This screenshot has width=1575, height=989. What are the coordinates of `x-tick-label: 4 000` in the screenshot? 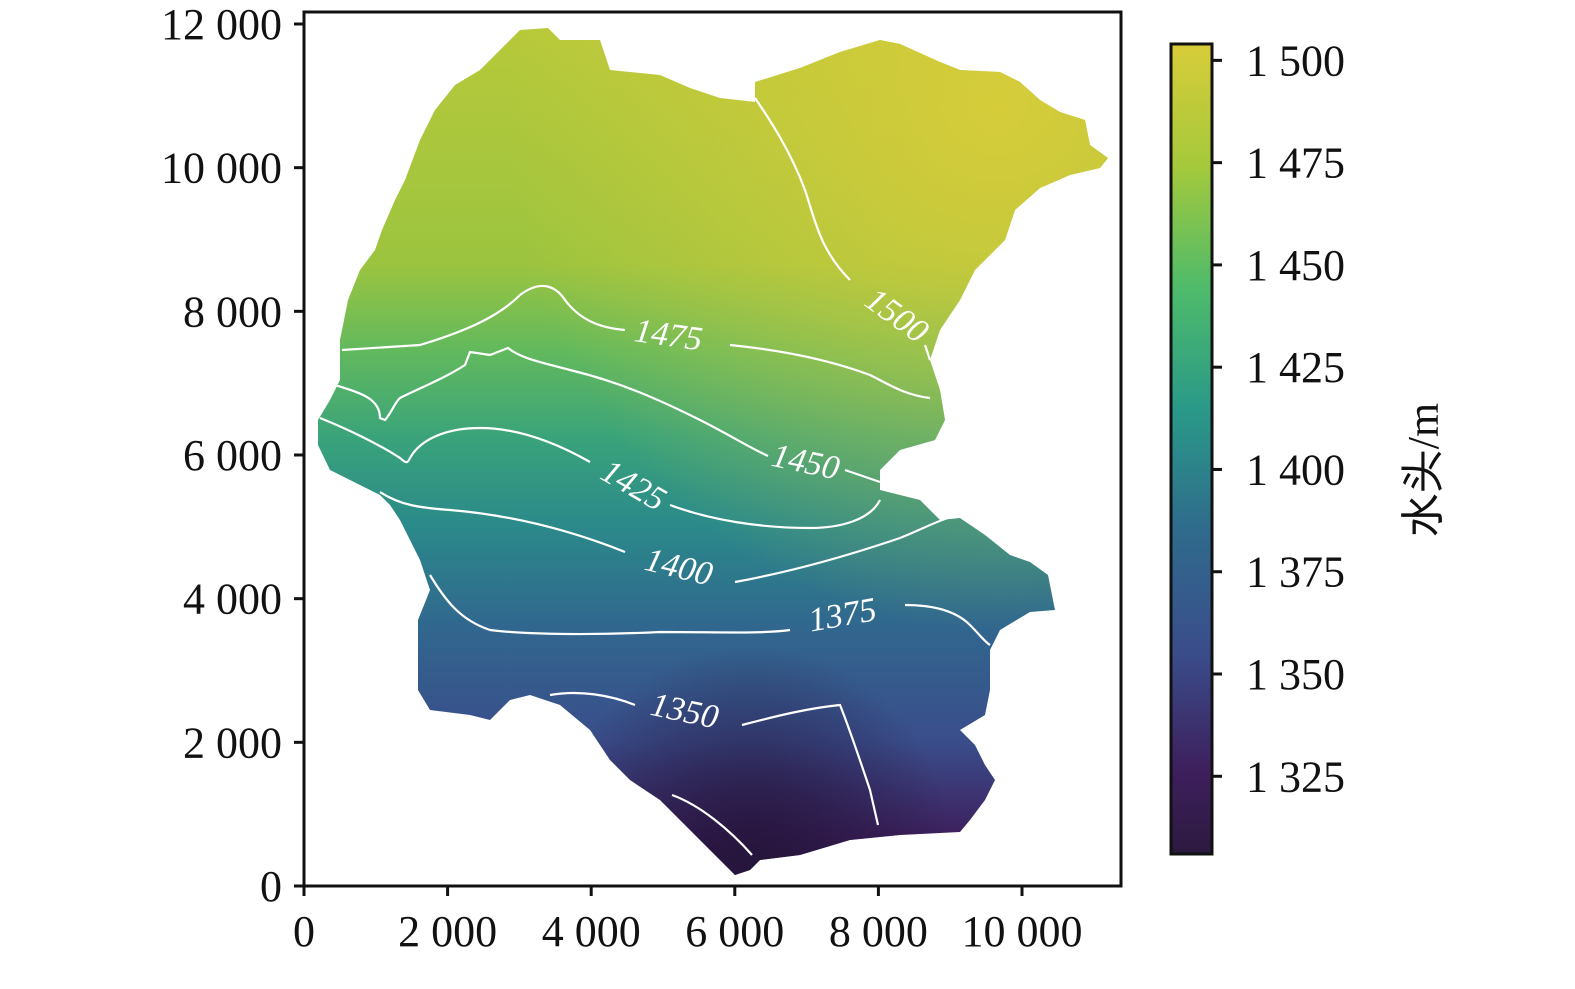 It's located at (591, 931).